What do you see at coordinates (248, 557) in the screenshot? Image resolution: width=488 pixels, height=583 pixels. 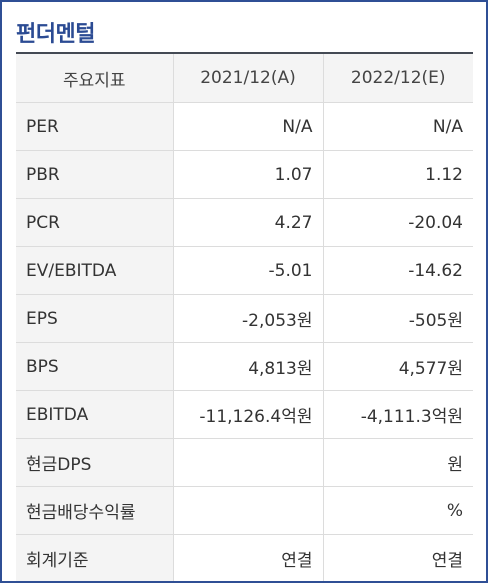 I see `cell-2021: 연결` at bounding box center [248, 557].